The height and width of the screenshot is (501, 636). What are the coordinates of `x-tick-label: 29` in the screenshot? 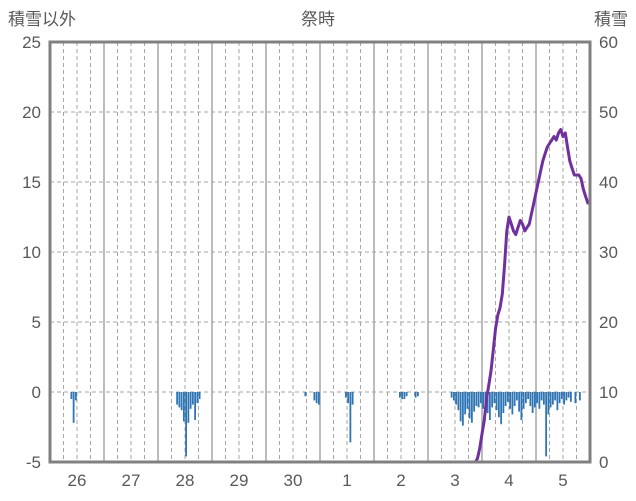 It's located at (239, 480).